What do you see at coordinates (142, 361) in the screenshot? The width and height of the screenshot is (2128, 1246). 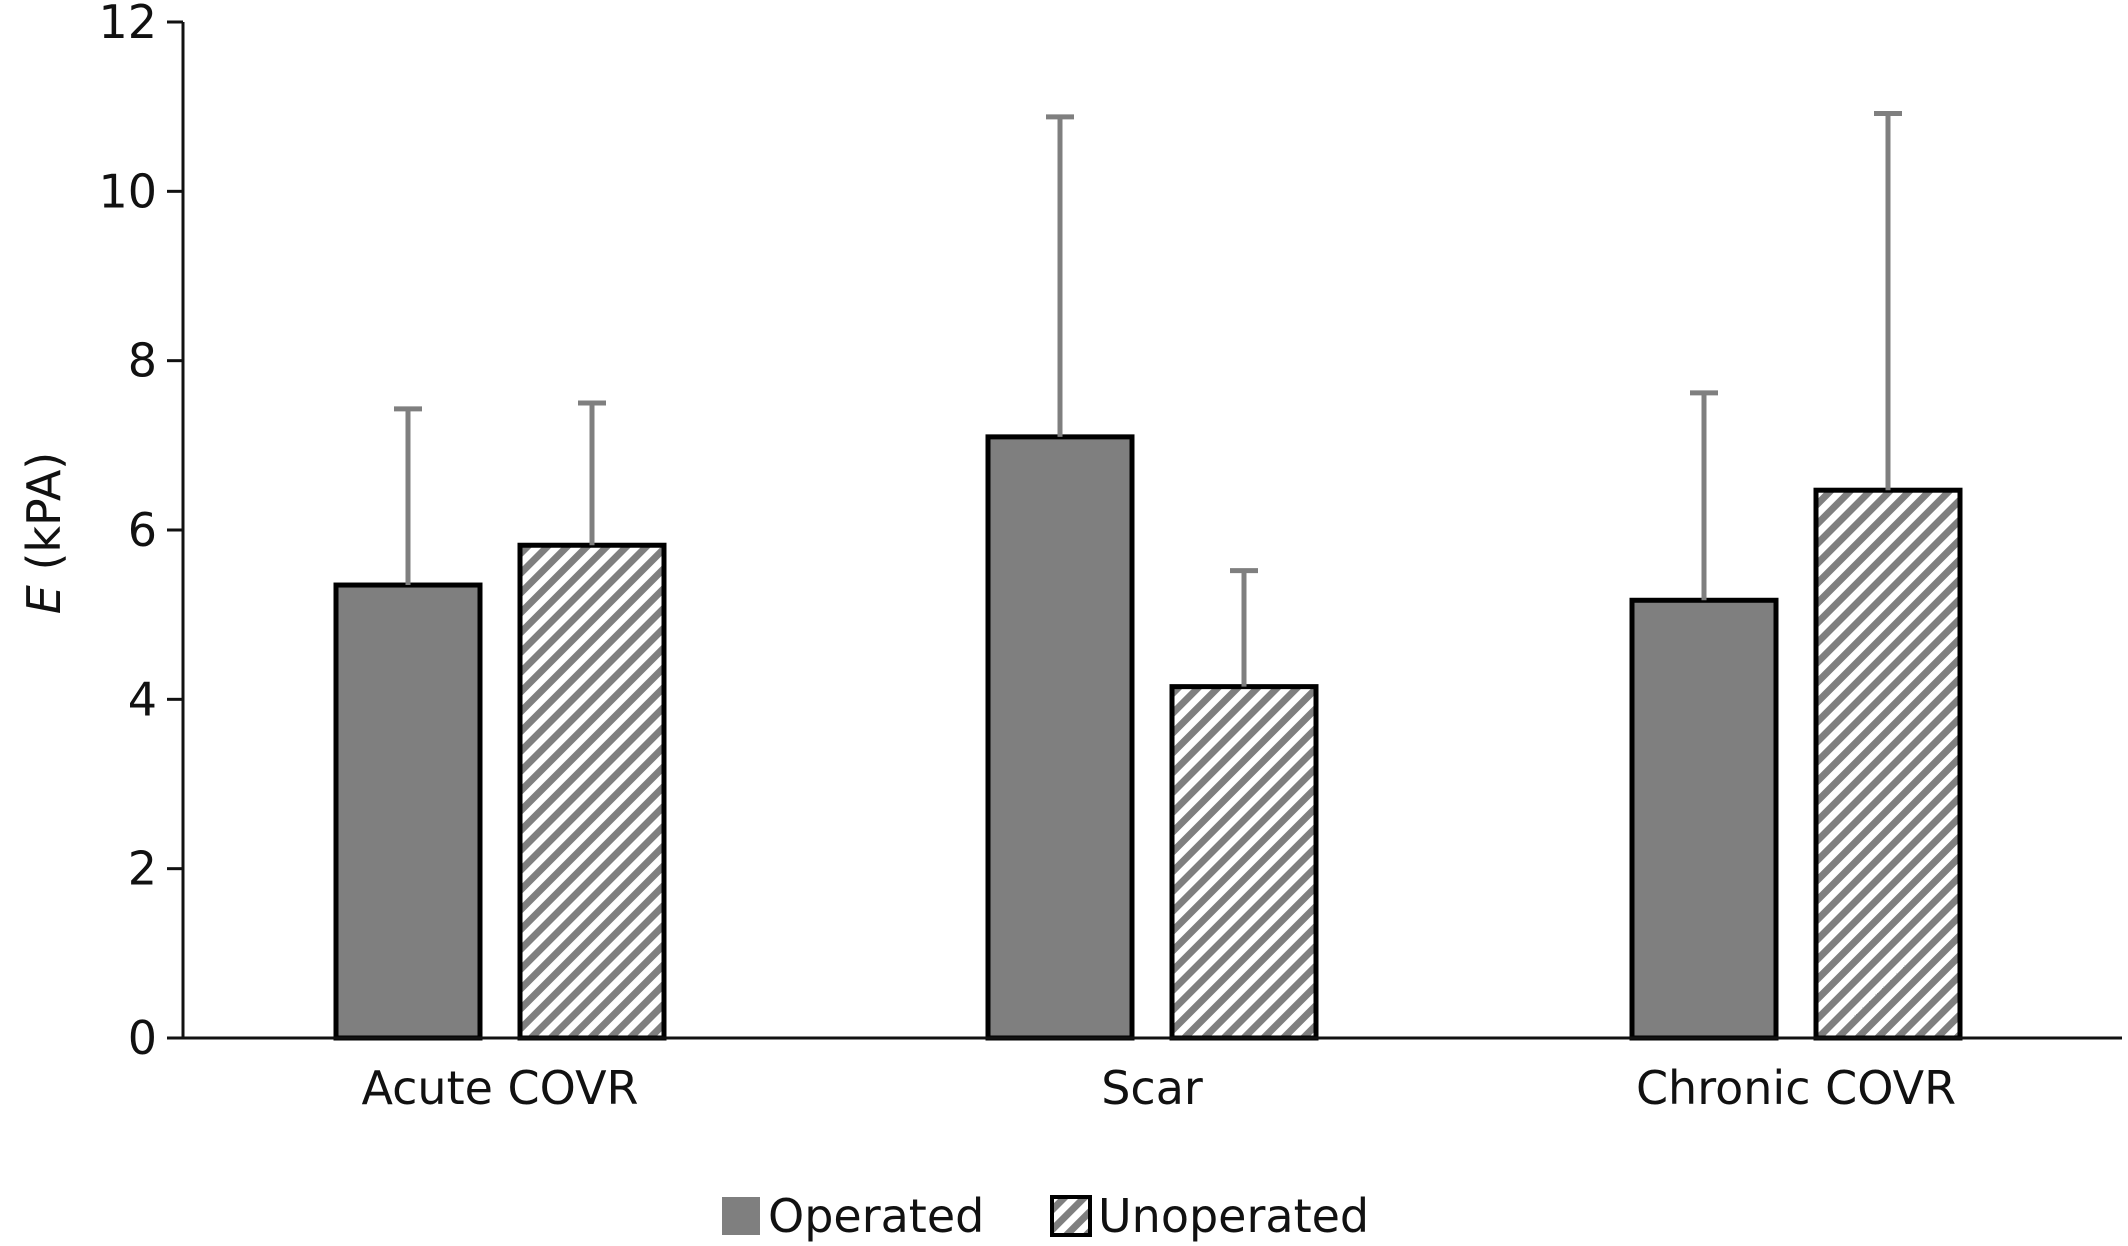 I see `y-tick-label: 8` at bounding box center [142, 361].